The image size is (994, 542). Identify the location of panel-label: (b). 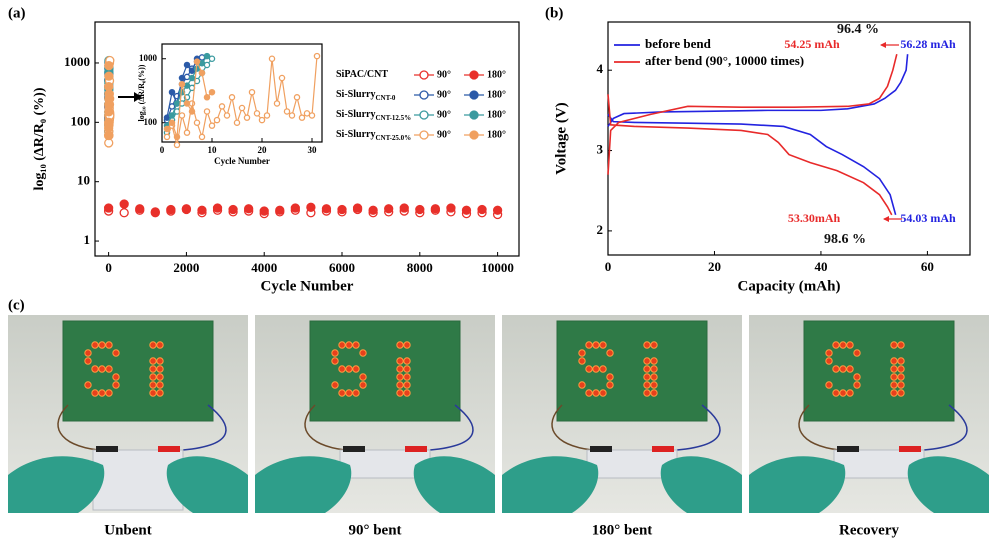
(554, 13).